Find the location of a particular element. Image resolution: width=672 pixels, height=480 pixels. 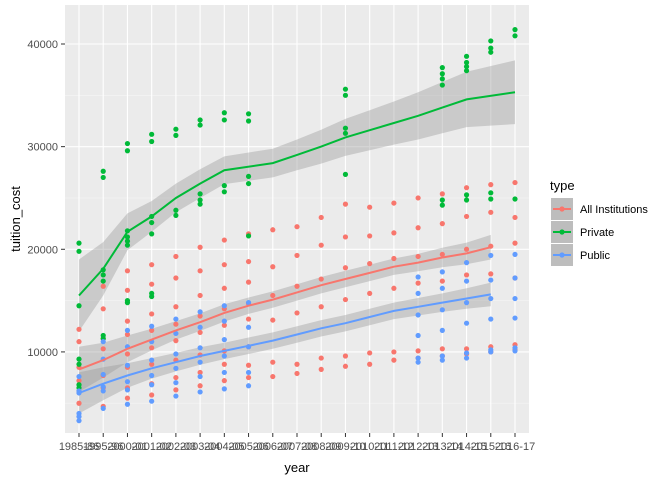

x-tick-label: 2003-04 is located at coordinates (200, 447).